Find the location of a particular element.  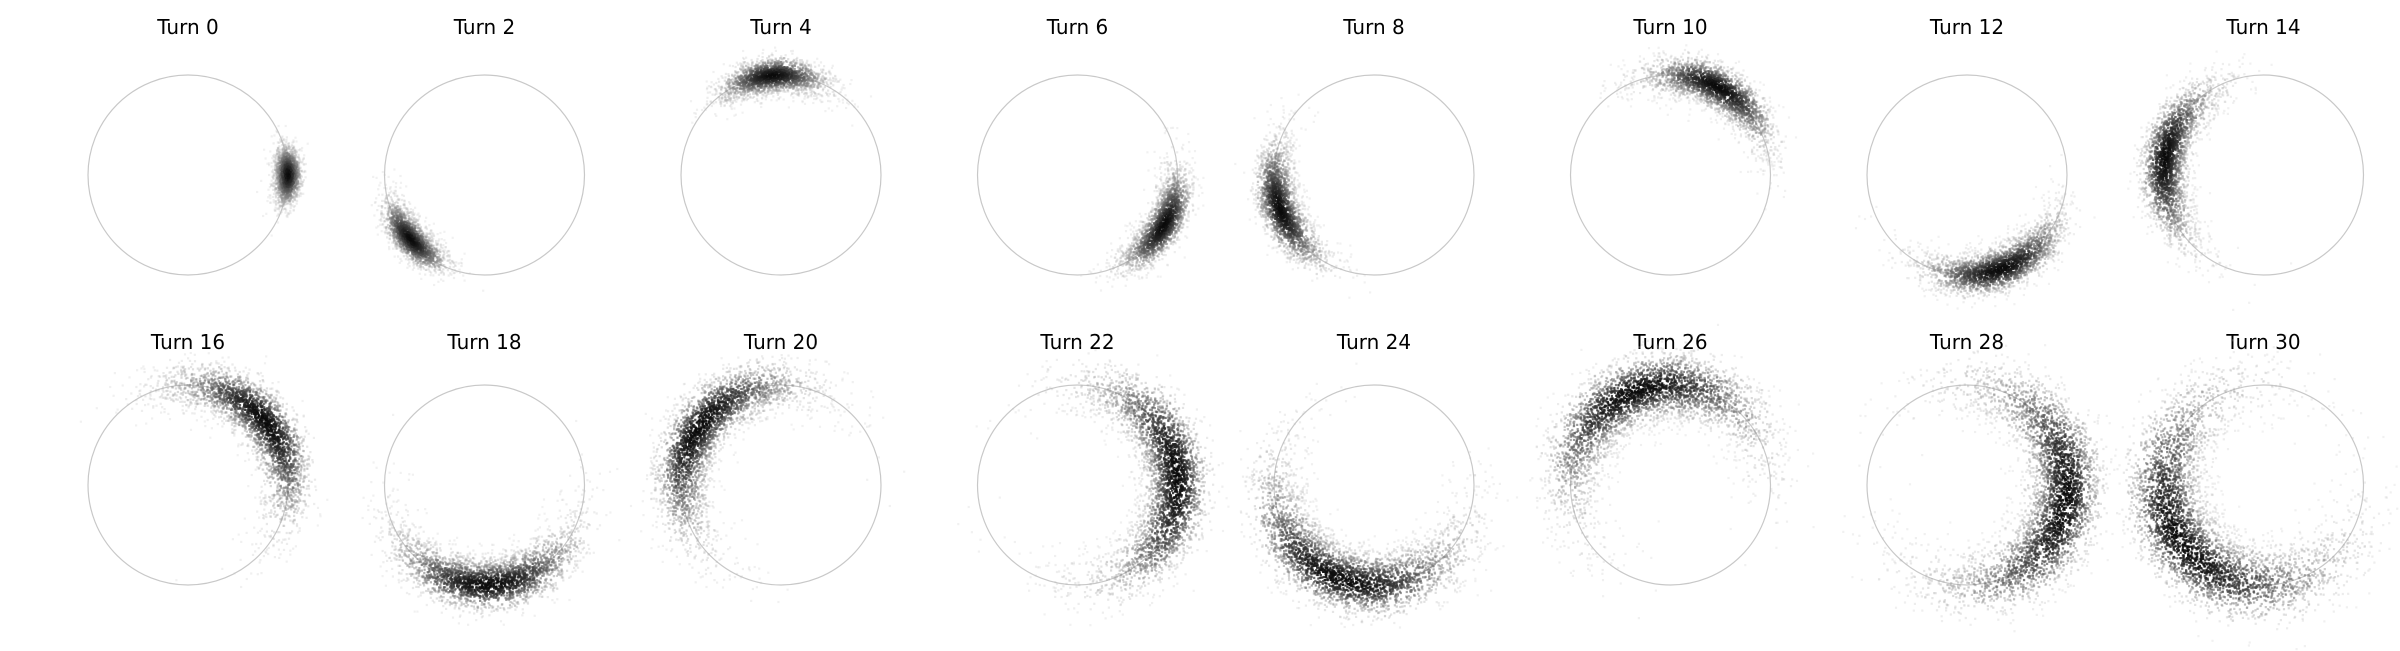

panel-turn-0: Turn 0 is located at coordinates (198, 145).